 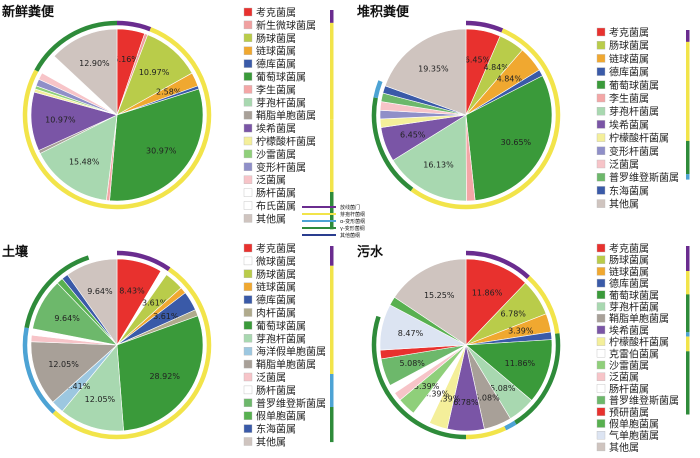 I want to click on legend-label: 埃希菌属, so click(x=629, y=124).